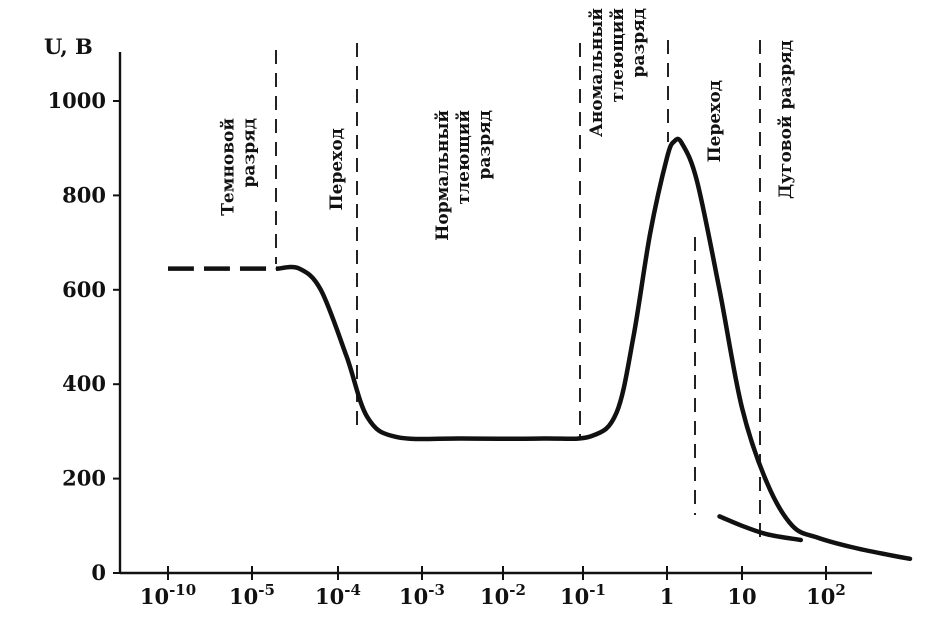  I want to click on region-label: Темновойразряд, so click(239, 167).